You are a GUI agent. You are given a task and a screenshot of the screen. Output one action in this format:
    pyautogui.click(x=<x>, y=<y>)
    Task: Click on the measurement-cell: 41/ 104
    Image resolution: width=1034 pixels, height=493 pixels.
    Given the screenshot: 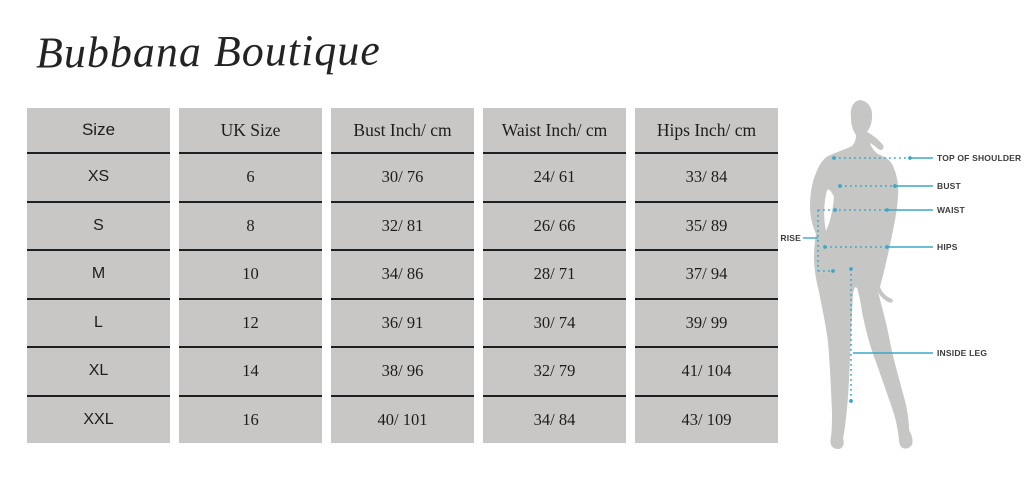 What is the action you would take?
    pyautogui.click(x=706, y=370)
    